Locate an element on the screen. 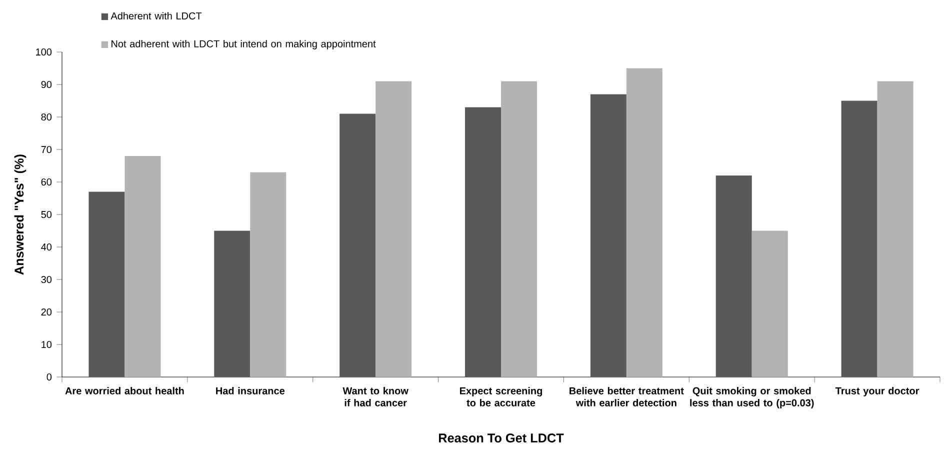  y-tick-label: 20 is located at coordinates (46, 312).